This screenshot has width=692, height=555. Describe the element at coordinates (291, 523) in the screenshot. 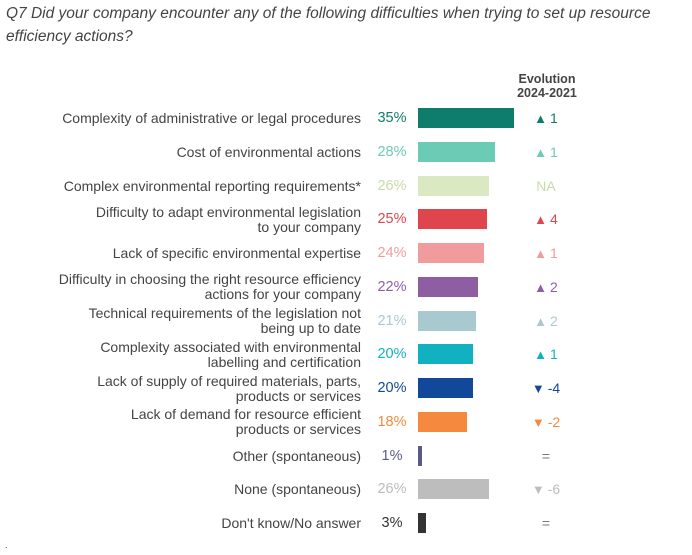

I see `category-label-line: Don't know/No answer` at that location.